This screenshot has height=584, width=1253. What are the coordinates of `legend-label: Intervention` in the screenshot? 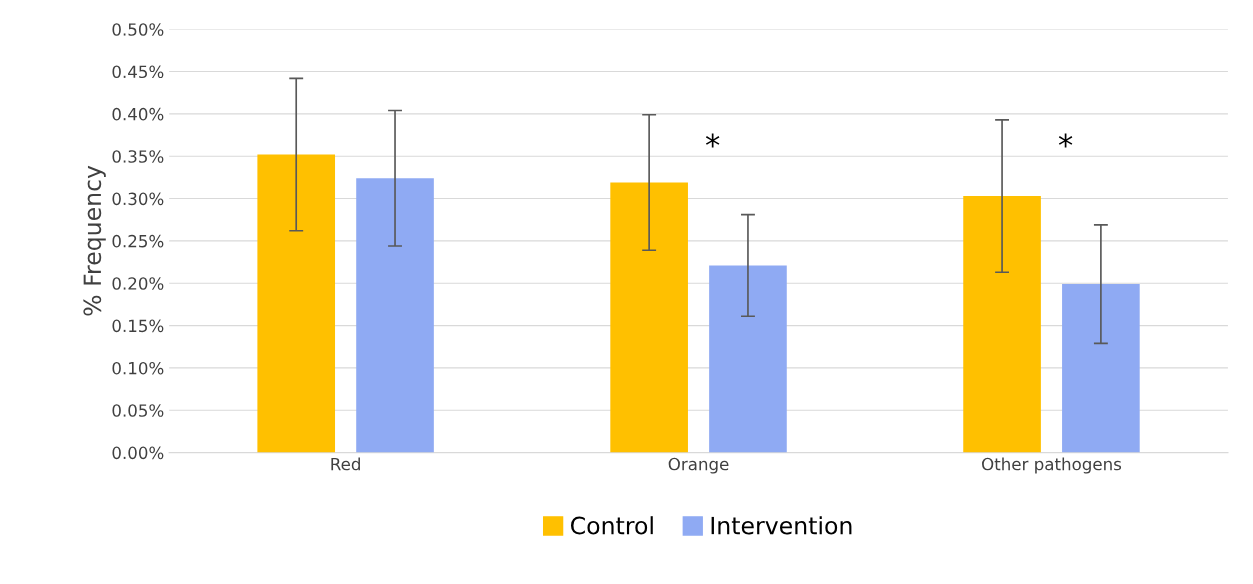 It's located at (781, 525).